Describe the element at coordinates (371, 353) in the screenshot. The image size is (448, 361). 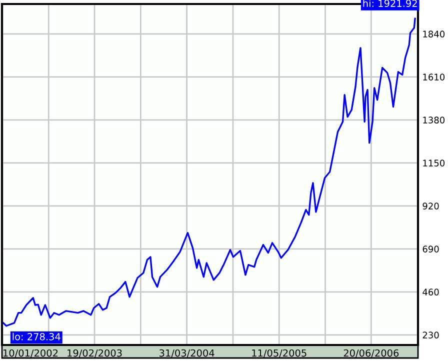
I see `x-tick-label: 20/06/2006` at that location.